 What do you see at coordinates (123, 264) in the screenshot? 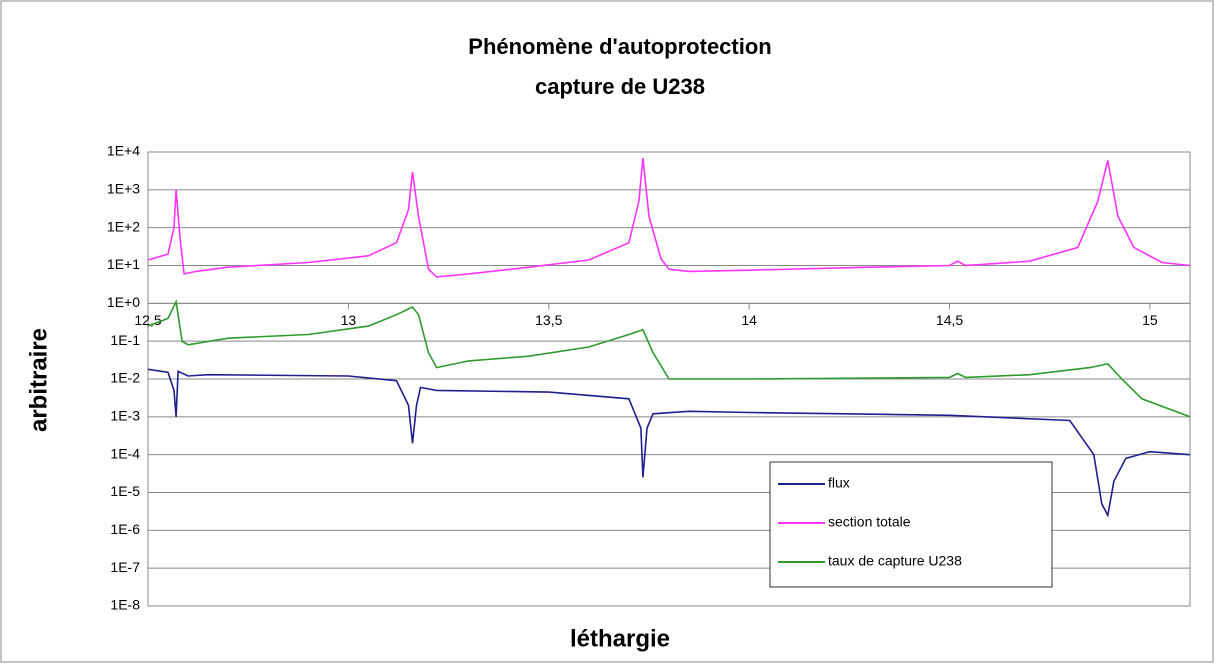
I see `y-tick-label: 1E+1` at bounding box center [123, 264].